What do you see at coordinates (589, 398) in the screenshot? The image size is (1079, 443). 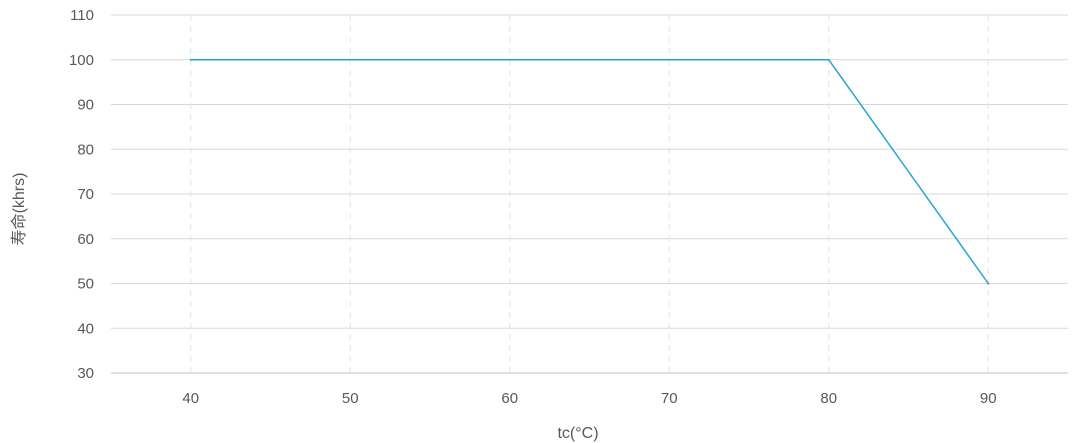 I see `x-axis-tick-labels: 40 50 60 70 80 90` at bounding box center [589, 398].